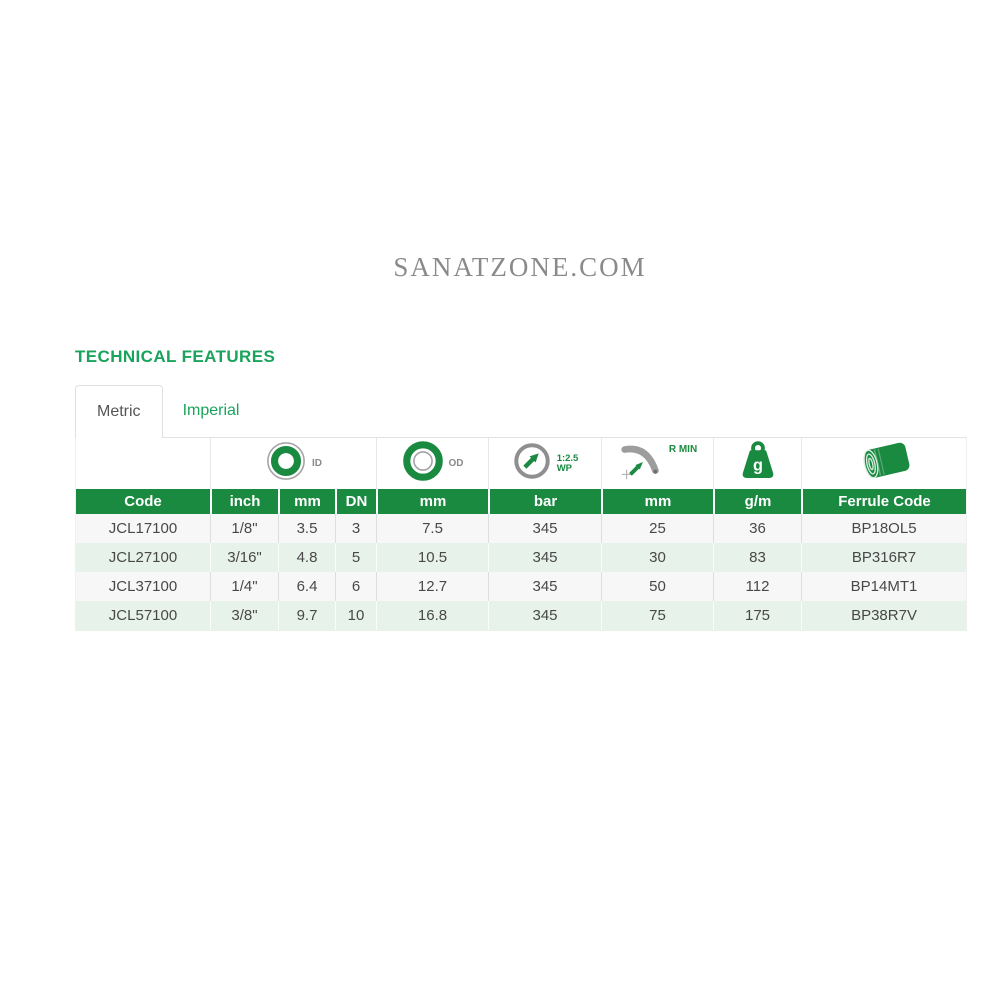 The height and width of the screenshot is (1000, 1000). Describe the element at coordinates (356, 586) in the screenshot. I see `dn-cell: 6` at that location.